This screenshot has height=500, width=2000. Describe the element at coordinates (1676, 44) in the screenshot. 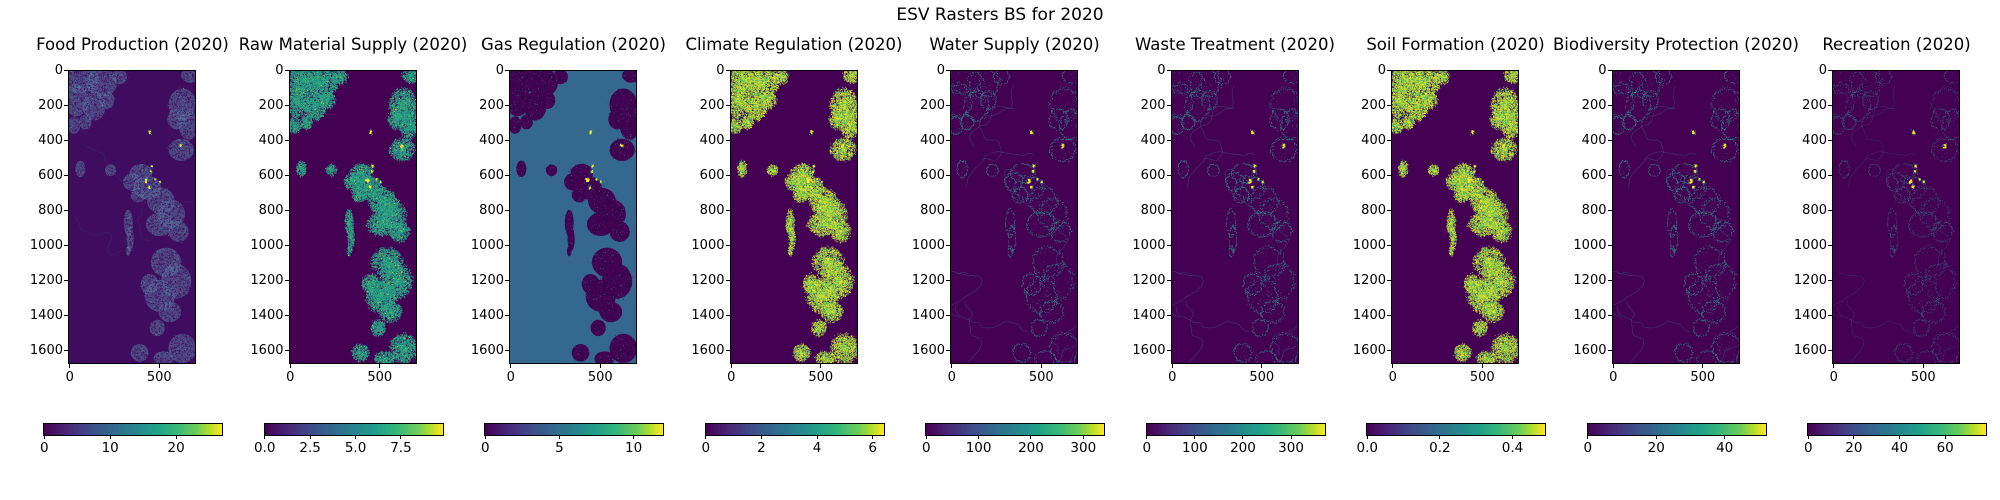

I see `subplot-title: Biodiversity Protection (2020)` at that location.